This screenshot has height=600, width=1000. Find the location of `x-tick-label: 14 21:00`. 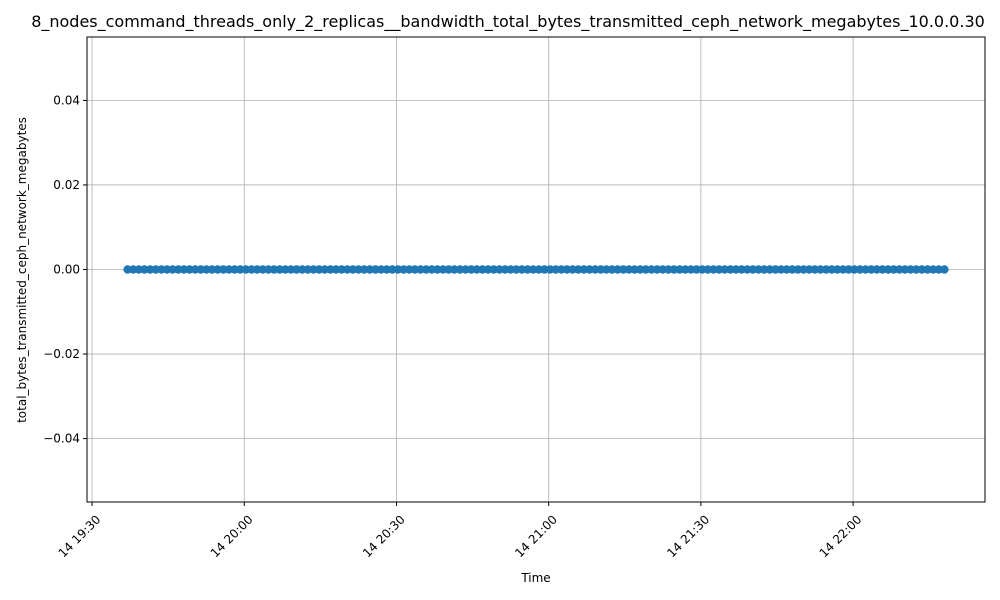

x-tick-label: 14 21:00 is located at coordinates (536, 536).